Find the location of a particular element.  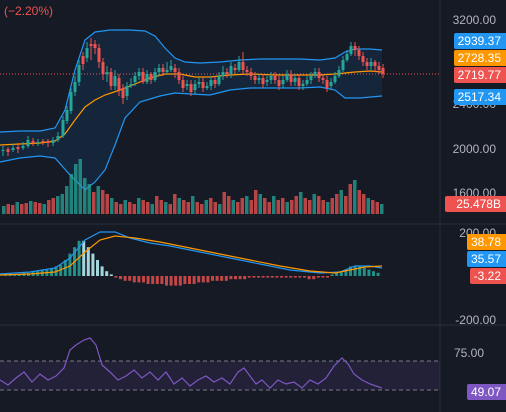

price-tag: 2939.37 is located at coordinates (479, 41).